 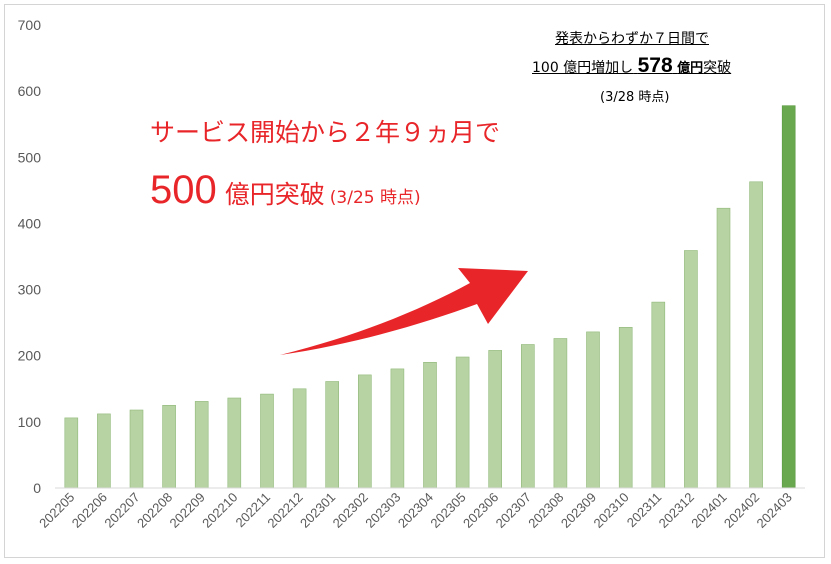 I want to click on y-tick-label: 200, so click(x=30, y=356).